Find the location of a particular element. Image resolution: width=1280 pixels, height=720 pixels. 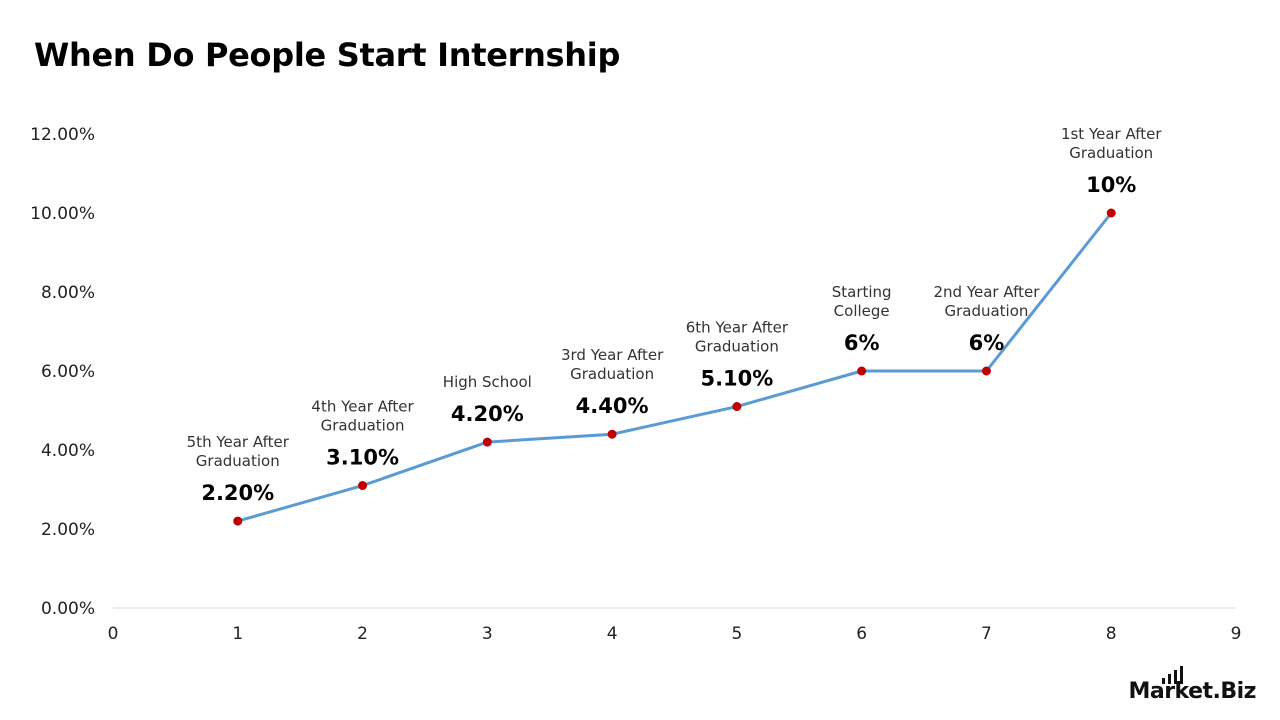

x-tick-label: 4 is located at coordinates (612, 634).